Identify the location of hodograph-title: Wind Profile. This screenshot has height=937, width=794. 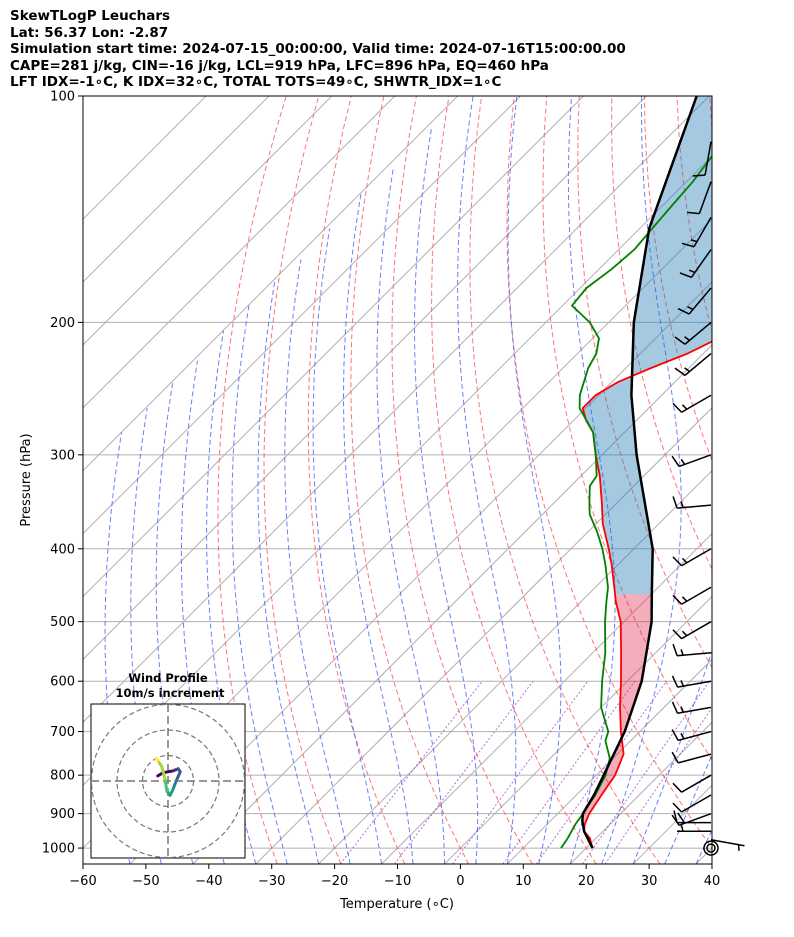
(168, 678).